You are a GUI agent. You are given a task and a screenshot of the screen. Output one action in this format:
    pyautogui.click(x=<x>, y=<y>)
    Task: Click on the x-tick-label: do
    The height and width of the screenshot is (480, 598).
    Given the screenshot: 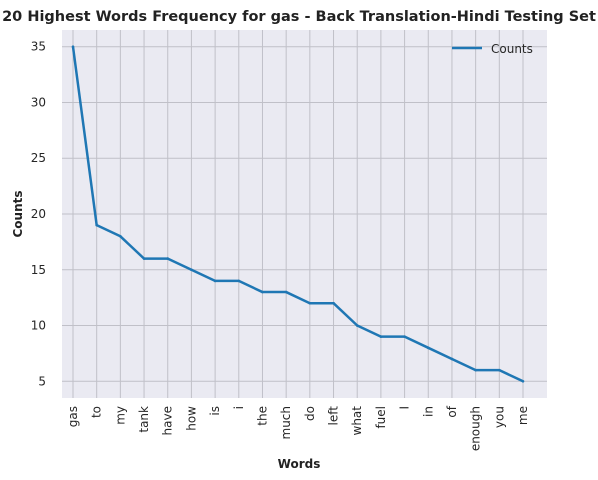 What is the action you would take?
    pyautogui.click(x=310, y=413)
    